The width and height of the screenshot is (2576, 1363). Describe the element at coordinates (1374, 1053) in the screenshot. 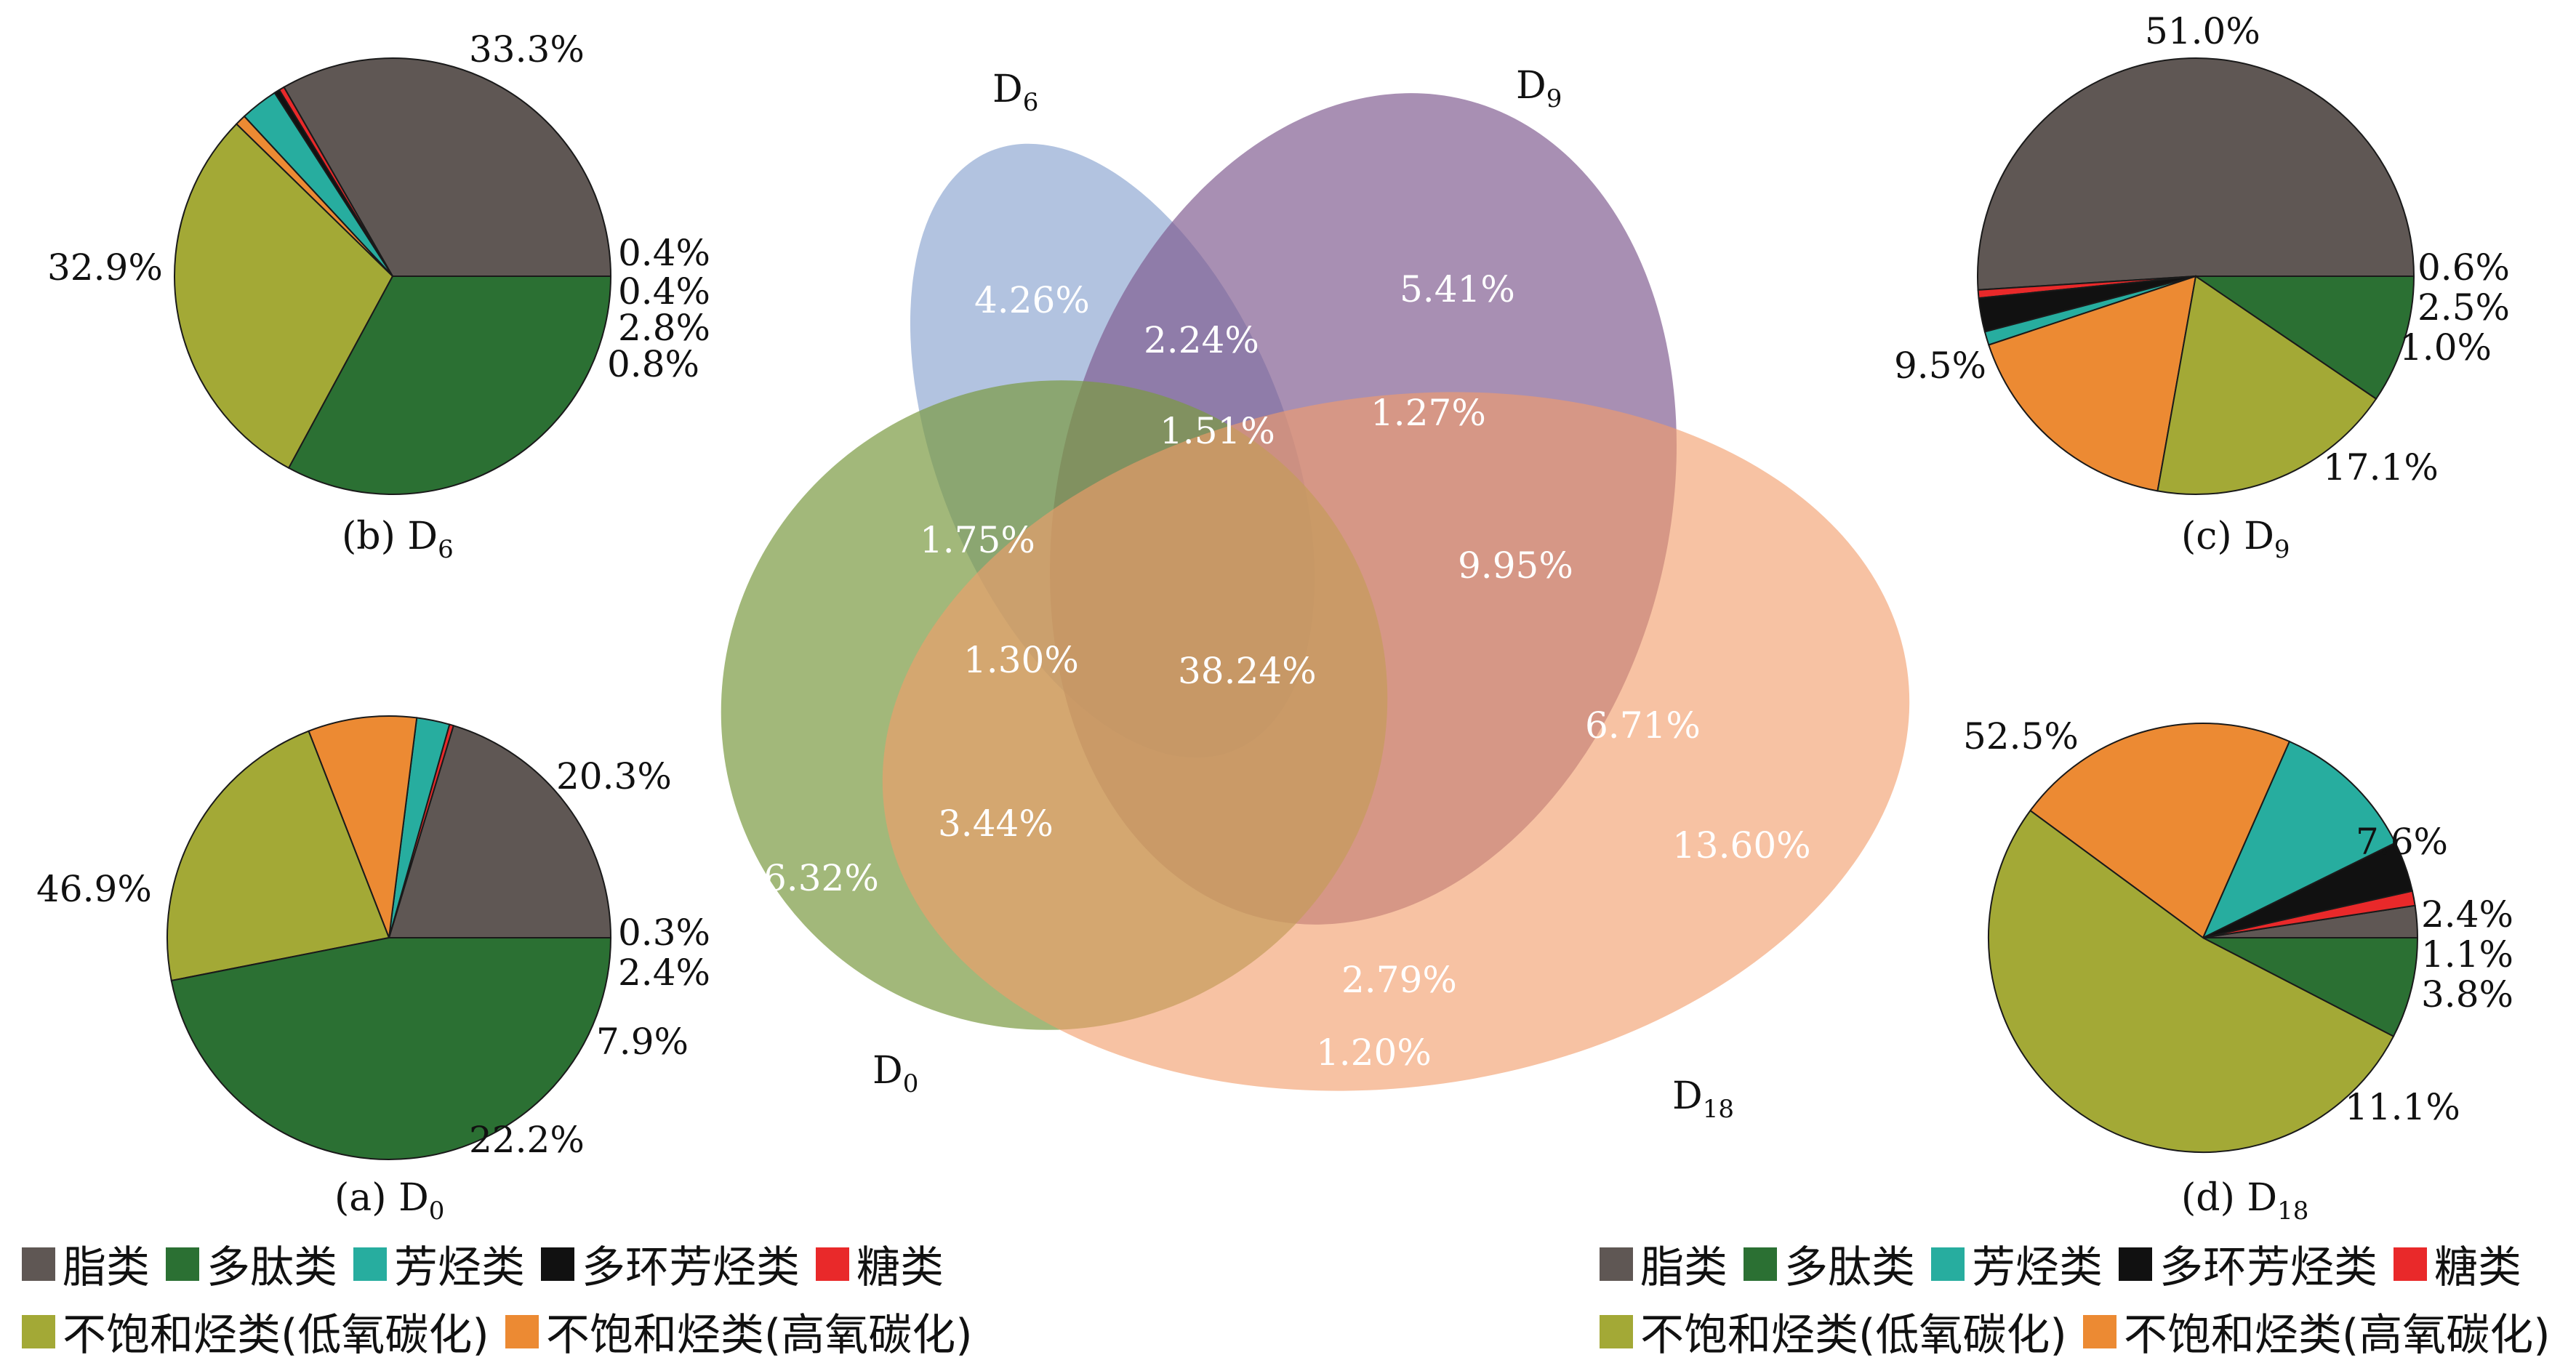

I see `venn-region-label: 1.20%` at that location.